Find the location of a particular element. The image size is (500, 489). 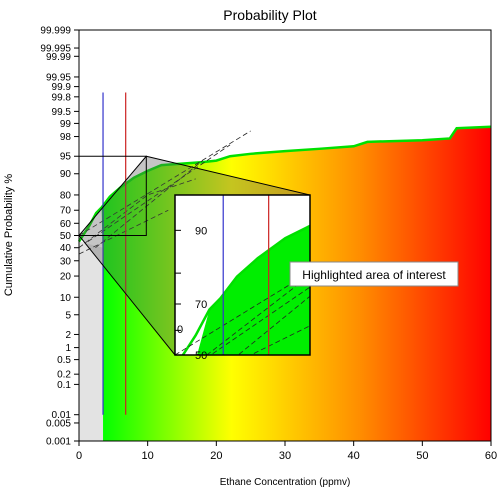

y-tick-label: 5 is located at coordinates (68, 315).